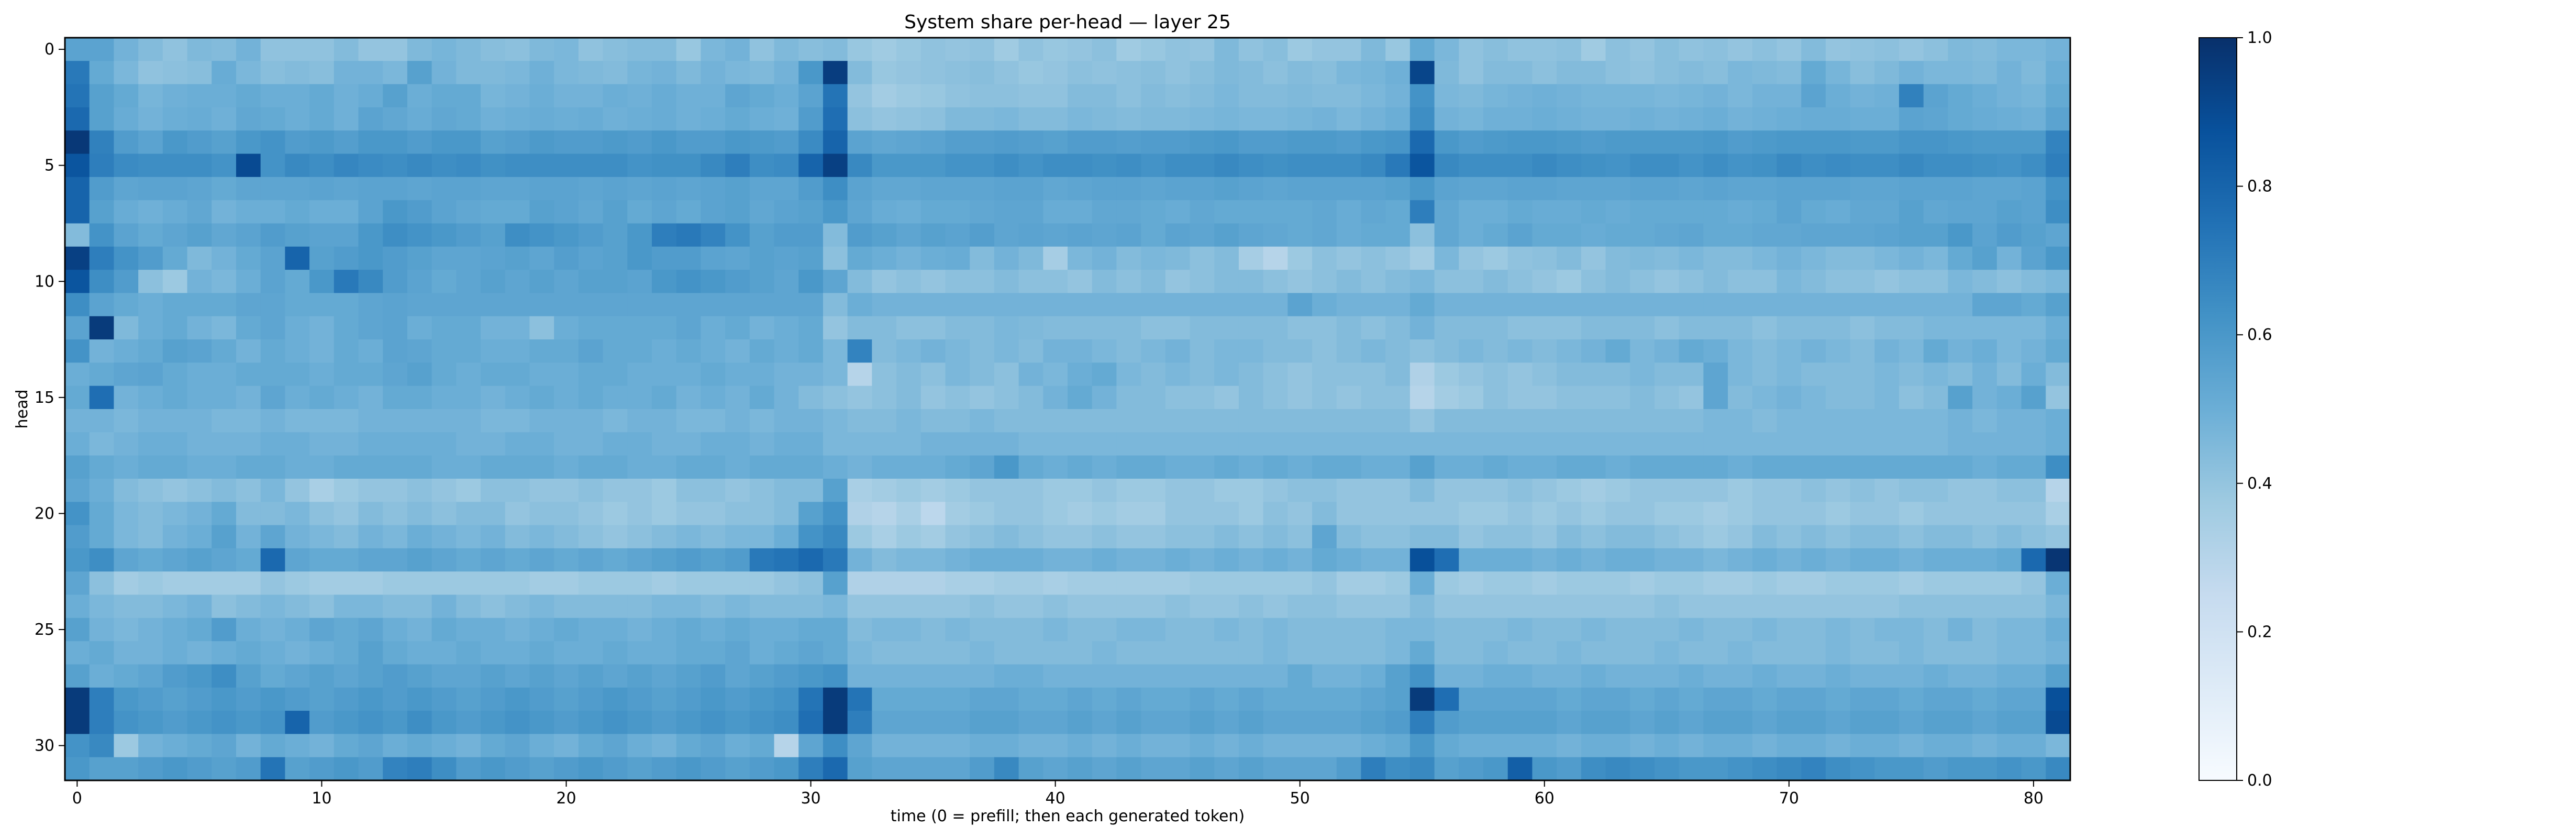 The width and height of the screenshot is (2576, 838). I want to click on y-tick-label: 20, so click(44, 513).